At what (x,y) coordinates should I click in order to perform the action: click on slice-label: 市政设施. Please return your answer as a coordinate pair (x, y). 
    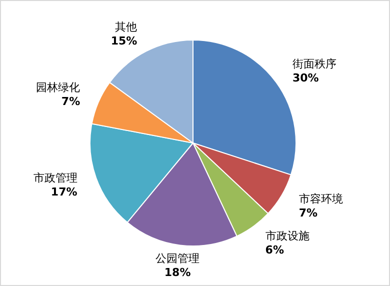
    Looking at the image, I should click on (287, 236).